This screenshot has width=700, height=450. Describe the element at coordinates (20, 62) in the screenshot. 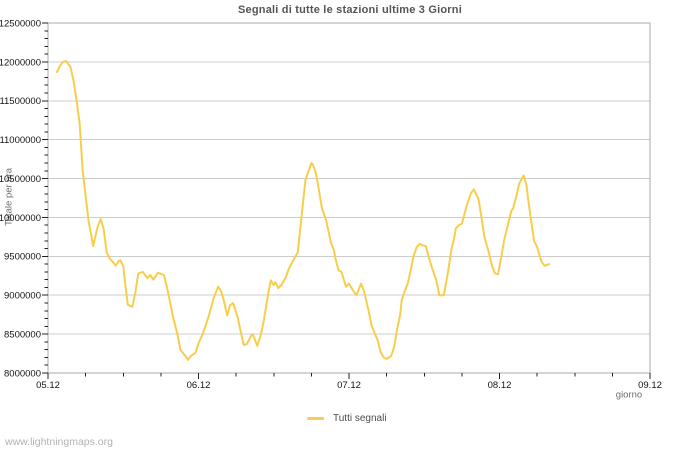

I see `svg-text: 12000000` at that location.